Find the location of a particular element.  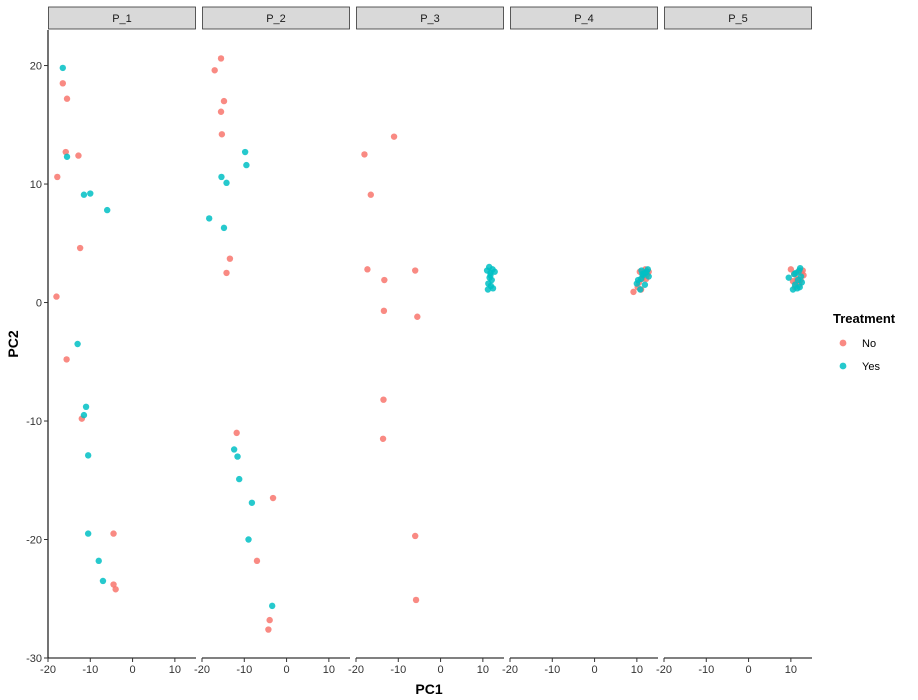

y-tick-label: -30 is located at coordinates (34, 659).